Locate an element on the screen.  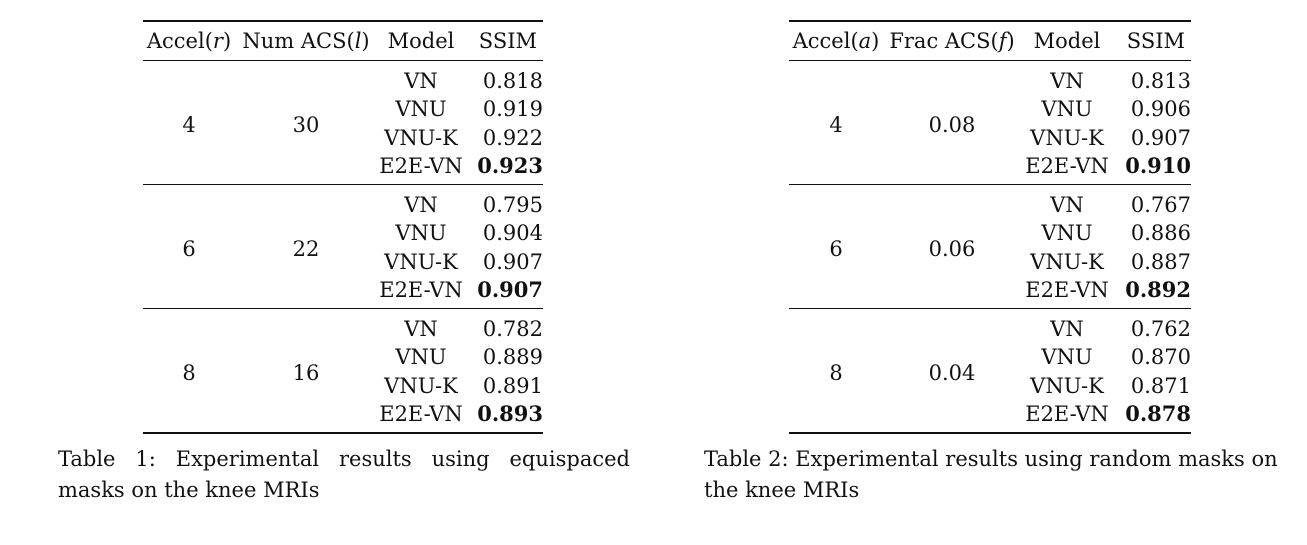
ssim-cell: 0.887 is located at coordinates (1160, 261).